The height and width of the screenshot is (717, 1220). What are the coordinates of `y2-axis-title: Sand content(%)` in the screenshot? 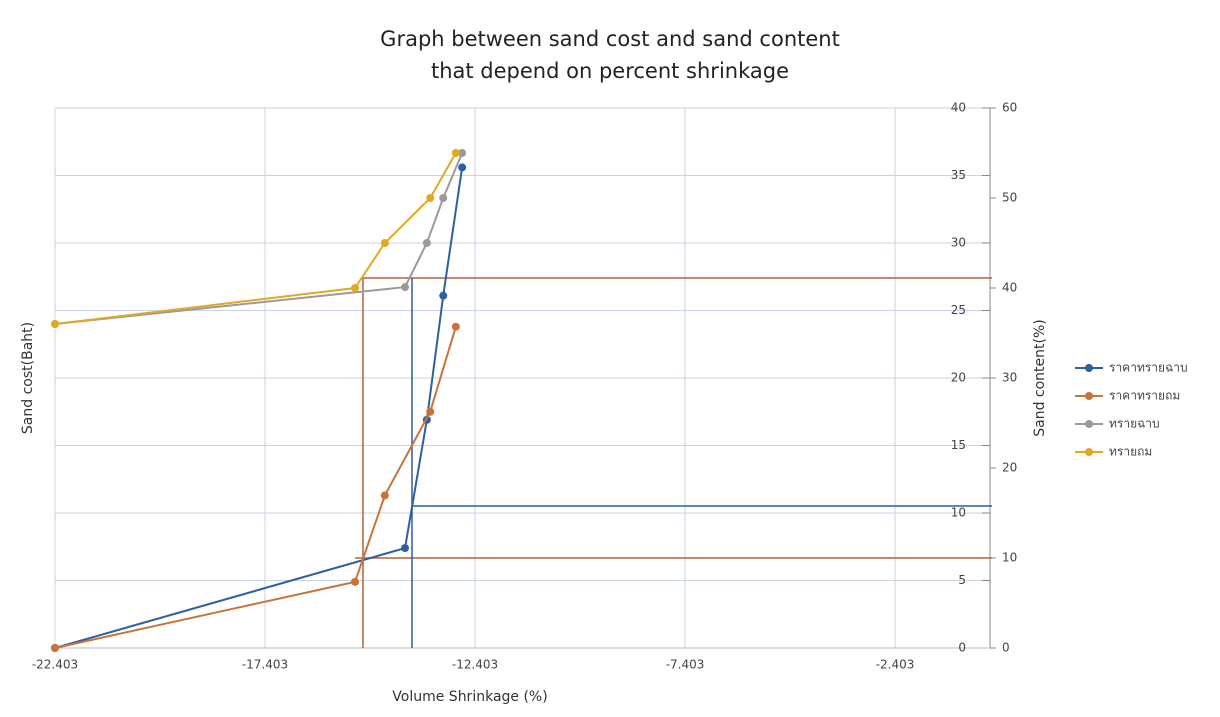 It's located at (1040, 378).